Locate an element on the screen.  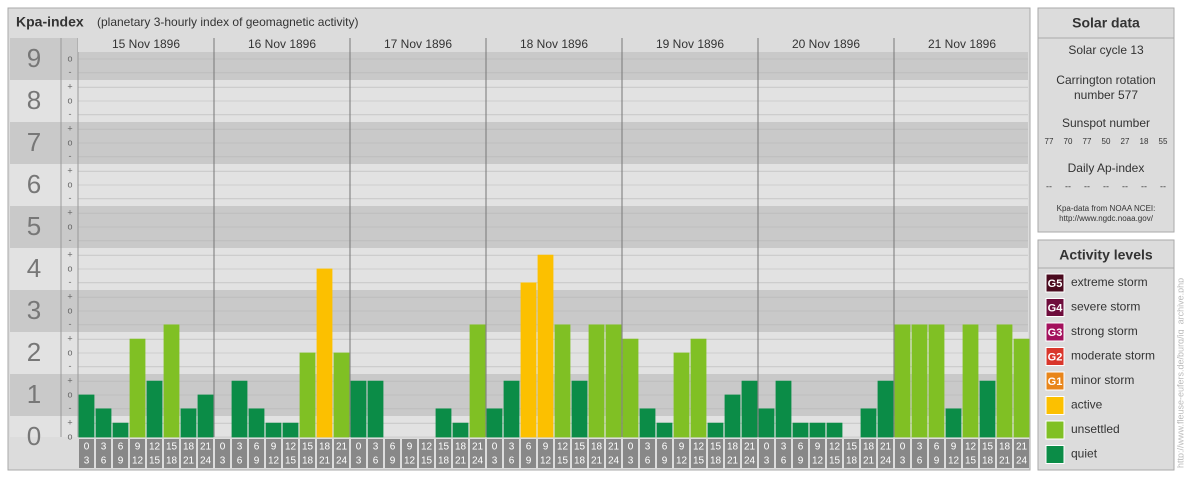
date-header is located at coordinates (553, 45).